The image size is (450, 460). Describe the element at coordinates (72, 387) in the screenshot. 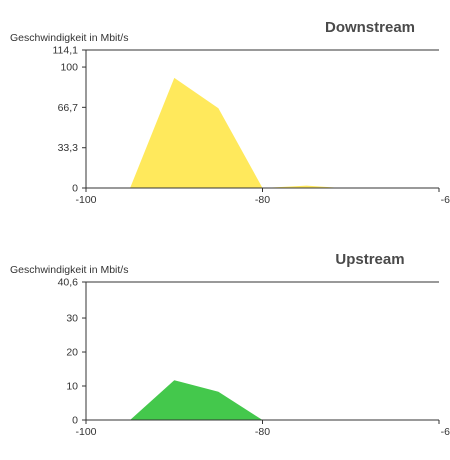

I see `chart-1-y-tick-label-1: 10` at that location.